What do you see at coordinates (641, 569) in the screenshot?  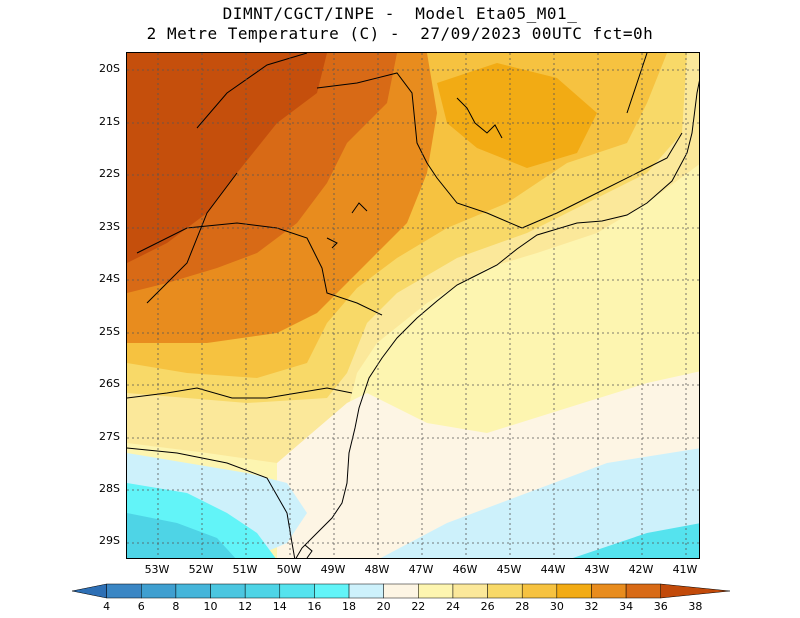 I see `lon-label: 42W` at bounding box center [641, 569].